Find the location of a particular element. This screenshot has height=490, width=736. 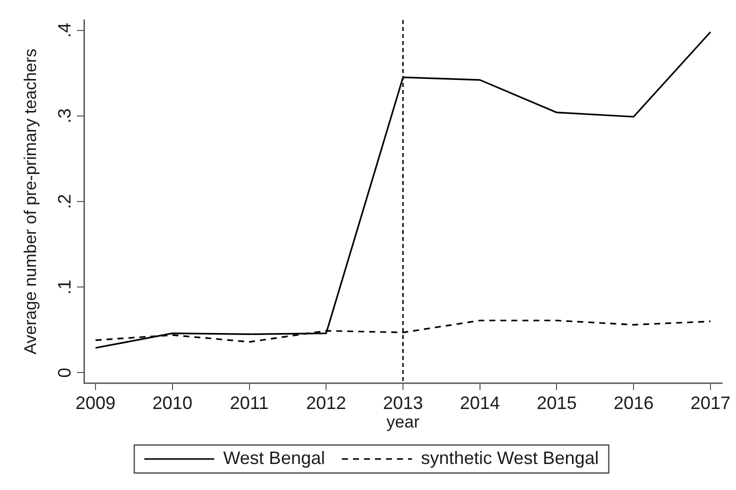

y-tick-label: .2 is located at coordinates (64, 202).